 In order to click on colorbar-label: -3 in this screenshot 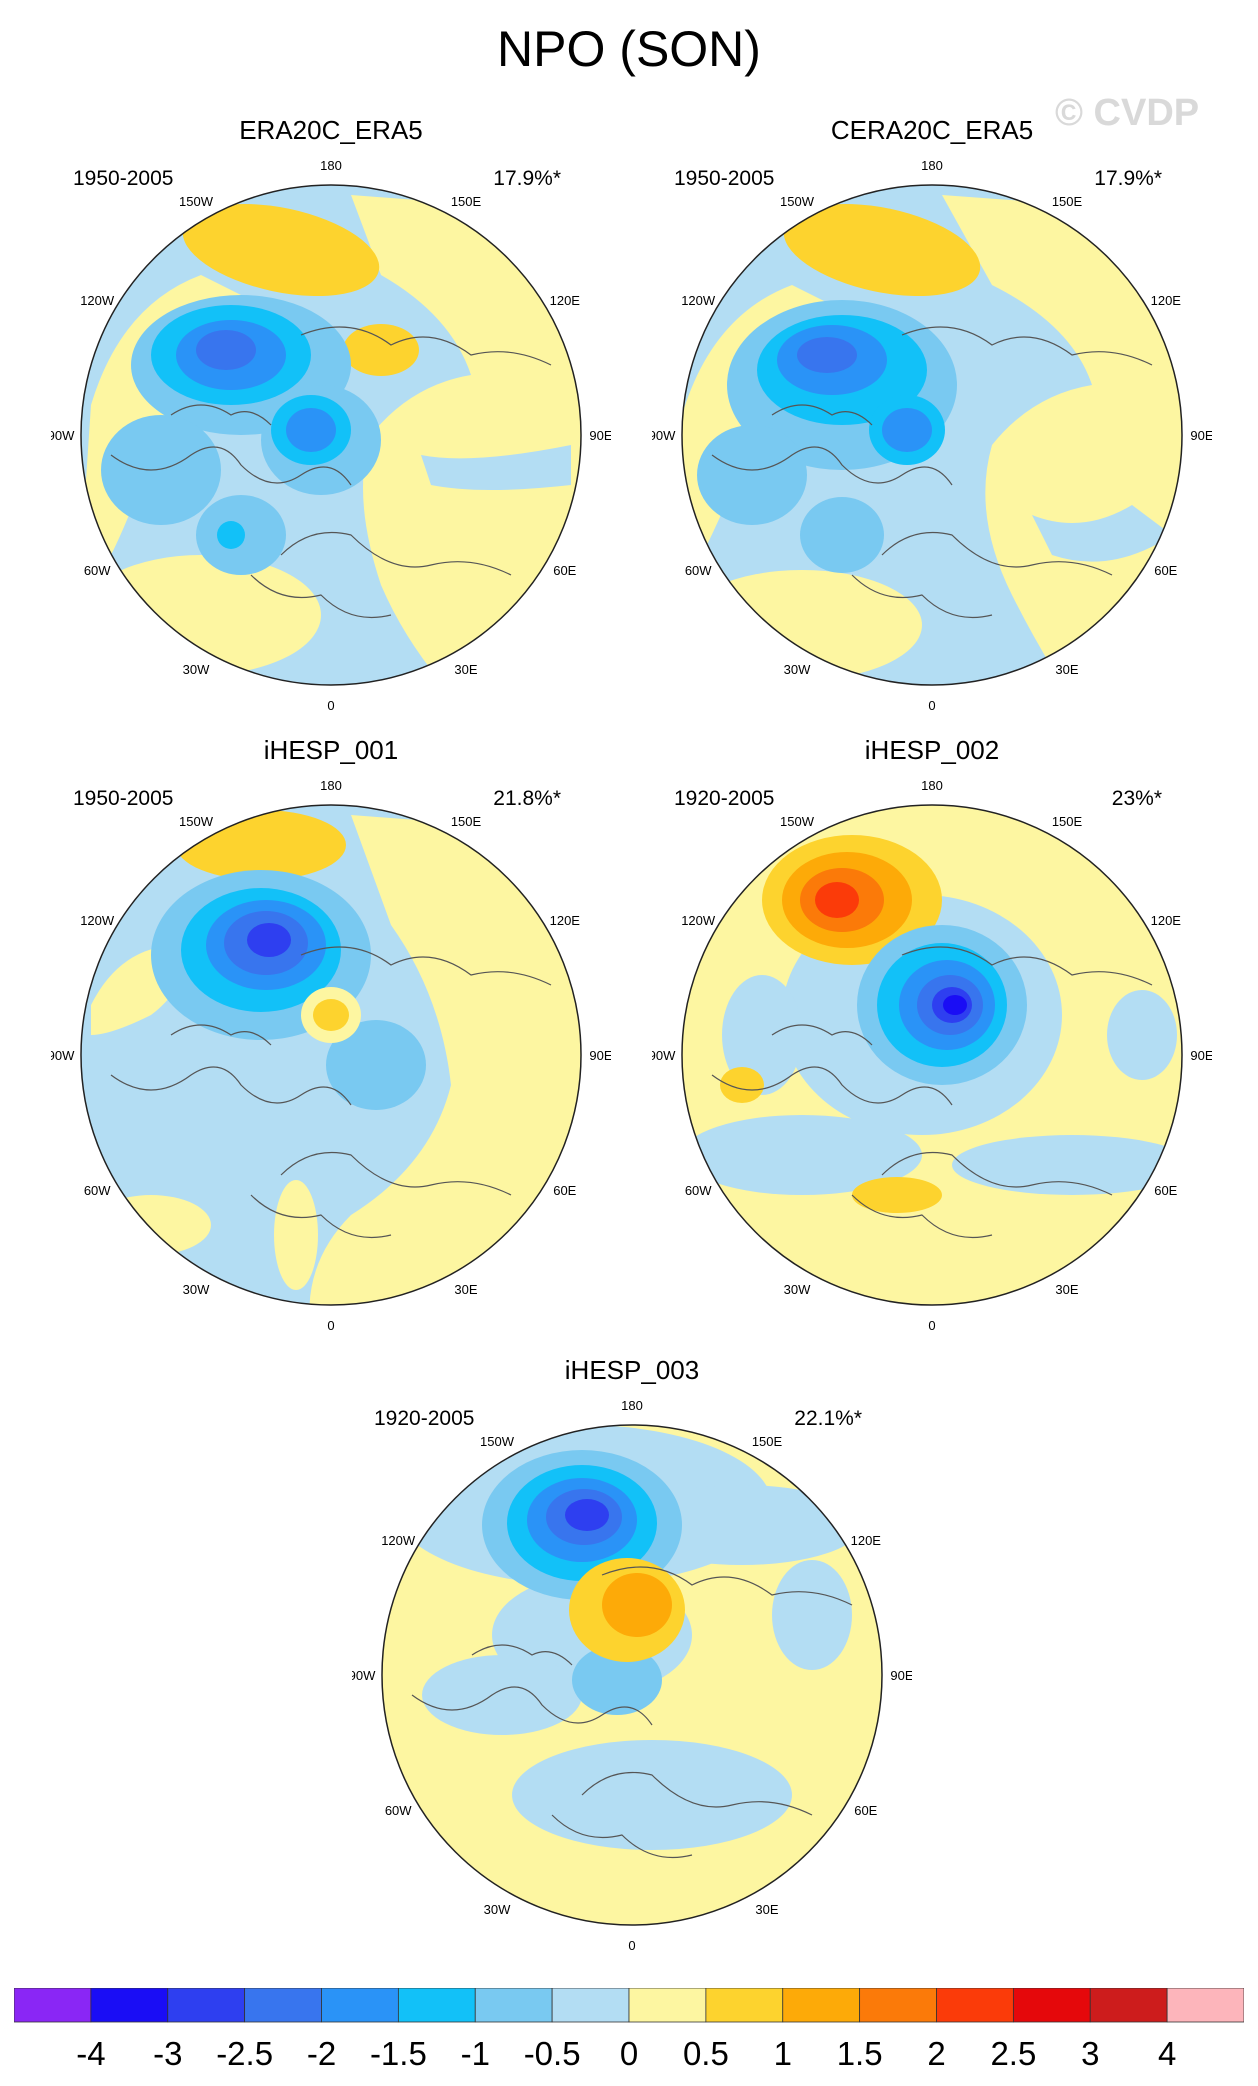, I will do `click(167, 2053)`.